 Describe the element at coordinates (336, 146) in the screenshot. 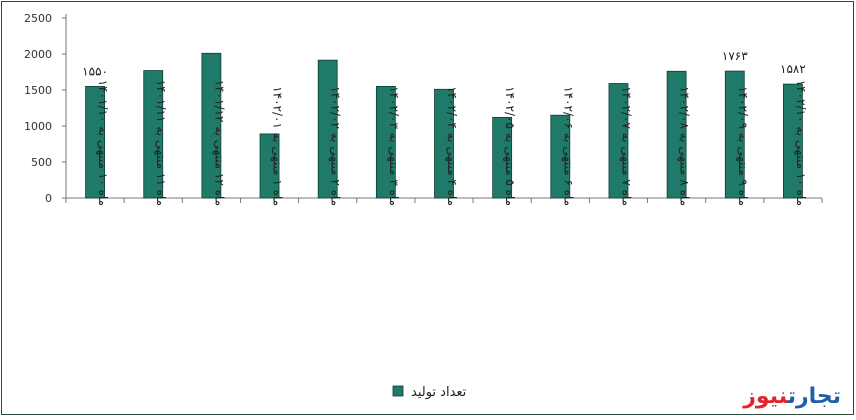

I see `category-label: ماه ۲ منتهی به ۱۴۰۲/۰۲` at that location.